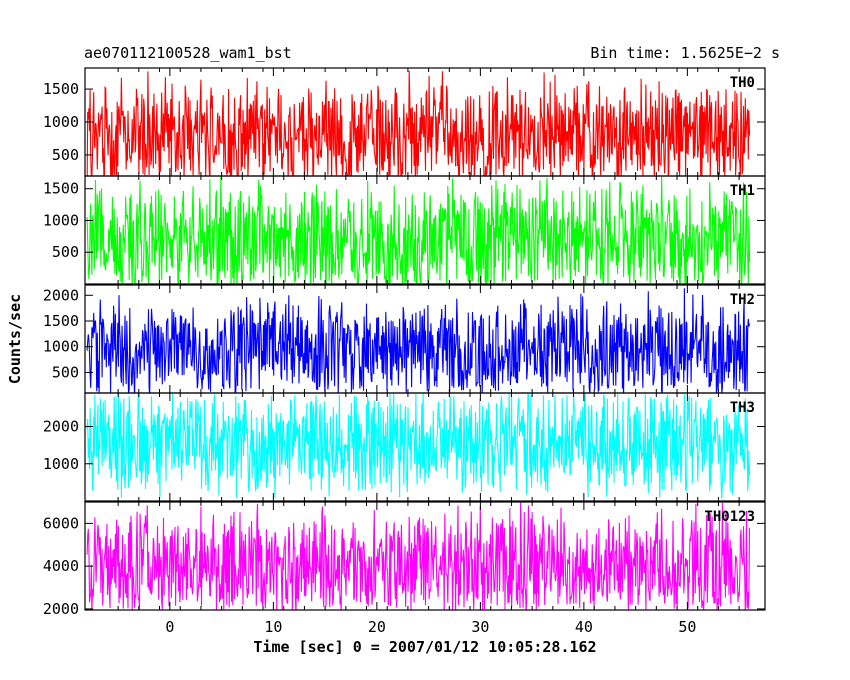 This screenshot has height=680, width=850. I want to click on x-tick-label: 10, so click(273, 627).